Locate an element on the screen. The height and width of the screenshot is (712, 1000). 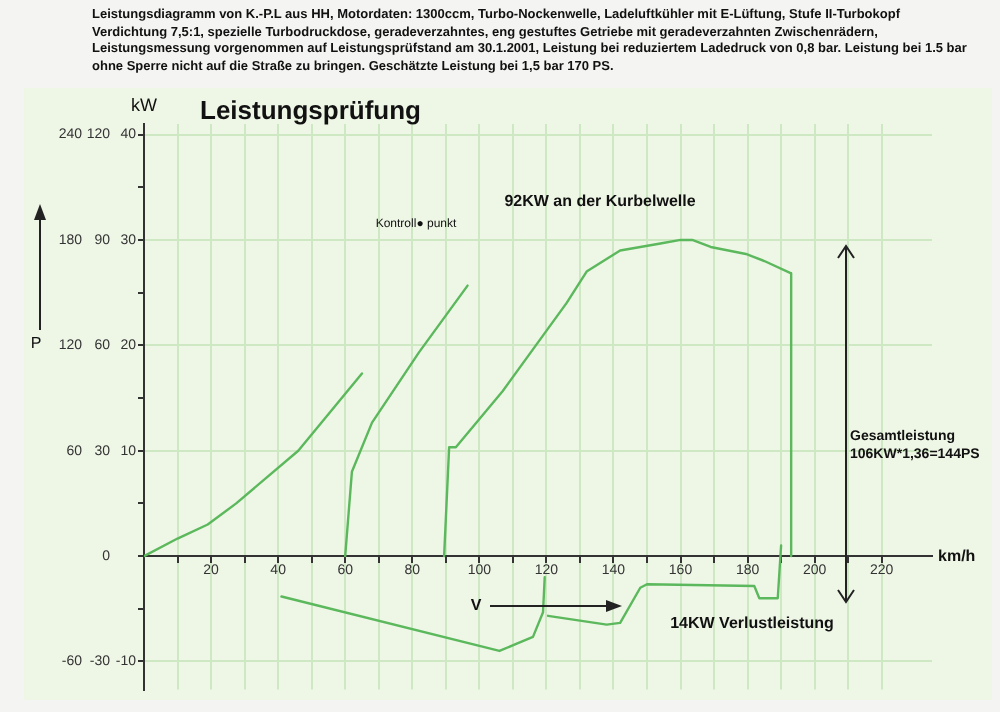
x-axis-title: km/h is located at coordinates (957, 555).